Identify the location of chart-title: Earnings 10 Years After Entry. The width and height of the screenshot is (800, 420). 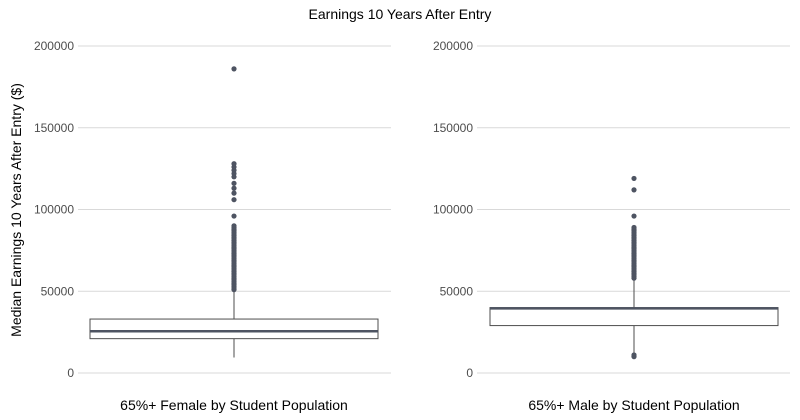
(400, 14).